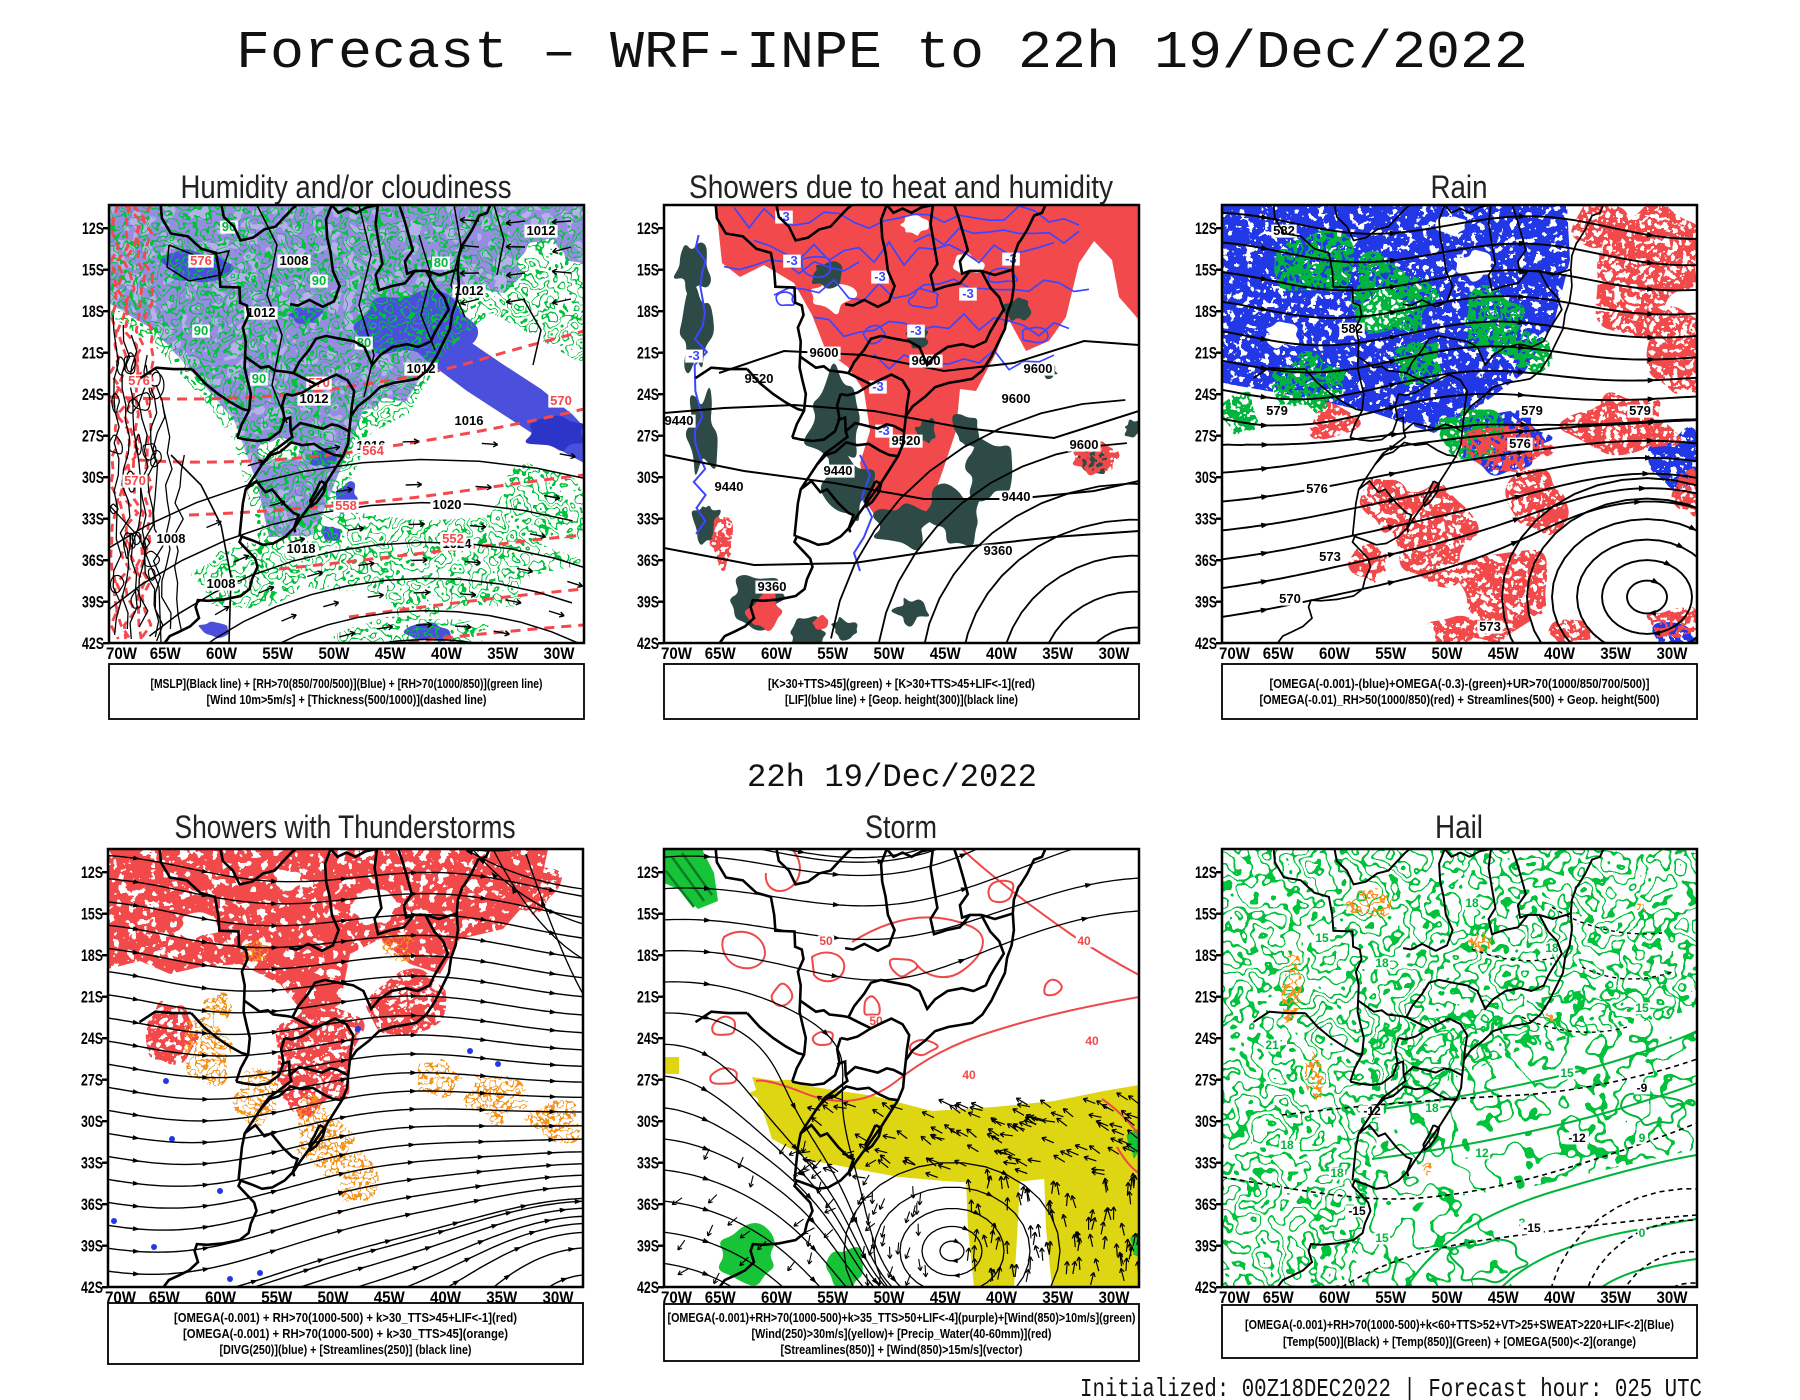 This screenshot has height=1400, width=1800. I want to click on svg-text: 22h 19/Dec/2022, so click(892, 777).